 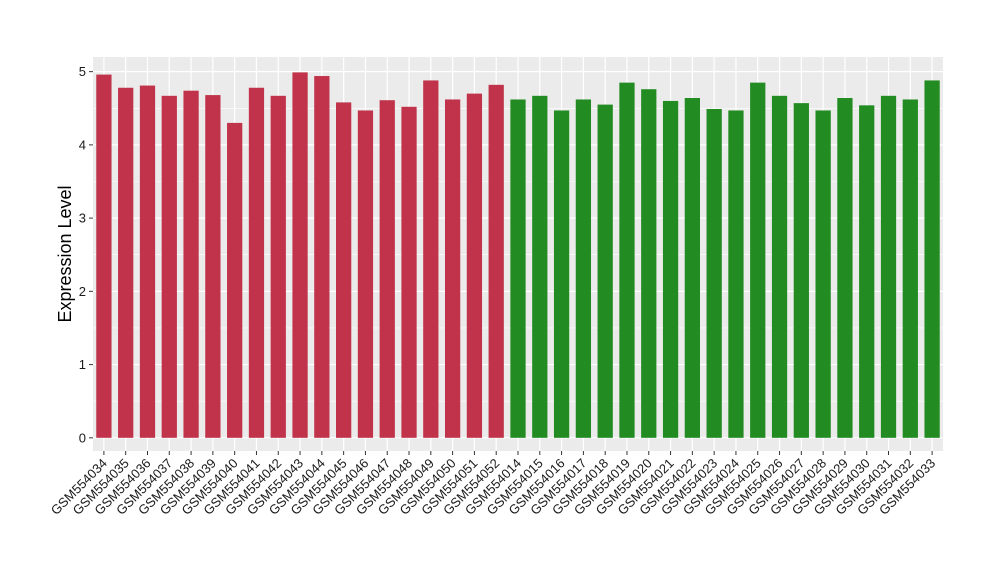 I want to click on y-axis: 0 1 2 3 4 5, so click(x=86, y=254).